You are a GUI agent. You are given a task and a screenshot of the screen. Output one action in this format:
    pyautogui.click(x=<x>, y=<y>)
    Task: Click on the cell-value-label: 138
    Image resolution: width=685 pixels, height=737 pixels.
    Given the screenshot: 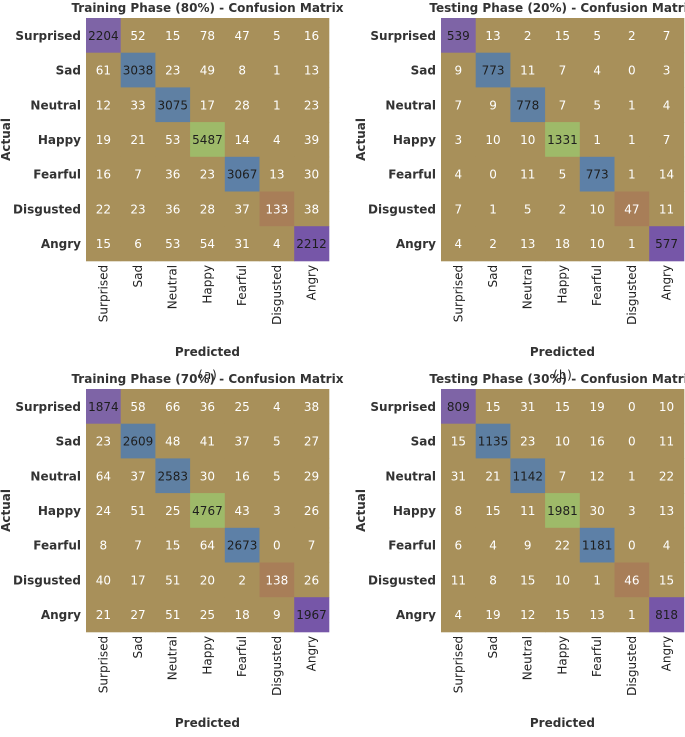 What is the action you would take?
    pyautogui.click(x=276, y=580)
    